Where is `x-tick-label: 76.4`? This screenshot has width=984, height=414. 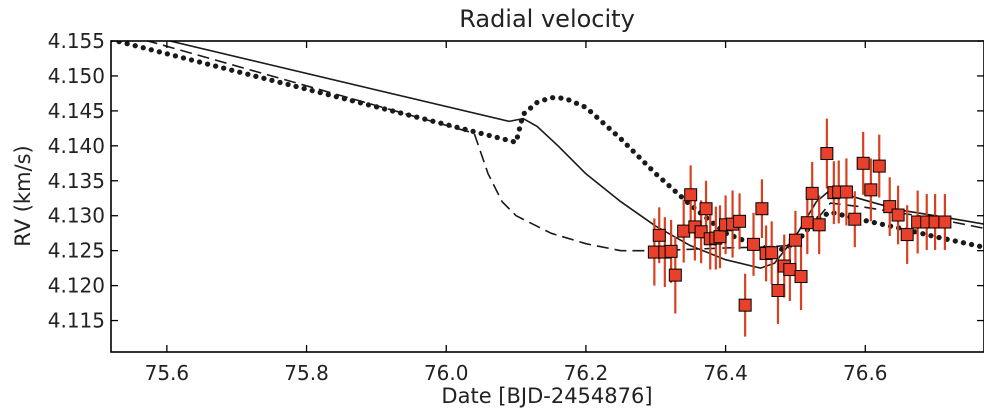 x-tick-label: 76.4 is located at coordinates (725, 373).